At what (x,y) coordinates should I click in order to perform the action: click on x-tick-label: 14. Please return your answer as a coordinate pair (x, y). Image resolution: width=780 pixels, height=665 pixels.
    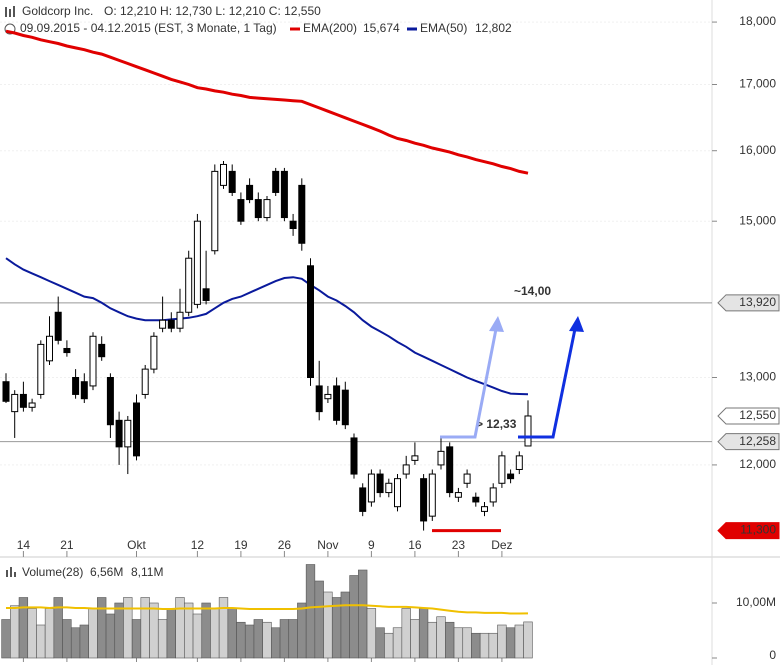
    Looking at the image, I should click on (24, 545).